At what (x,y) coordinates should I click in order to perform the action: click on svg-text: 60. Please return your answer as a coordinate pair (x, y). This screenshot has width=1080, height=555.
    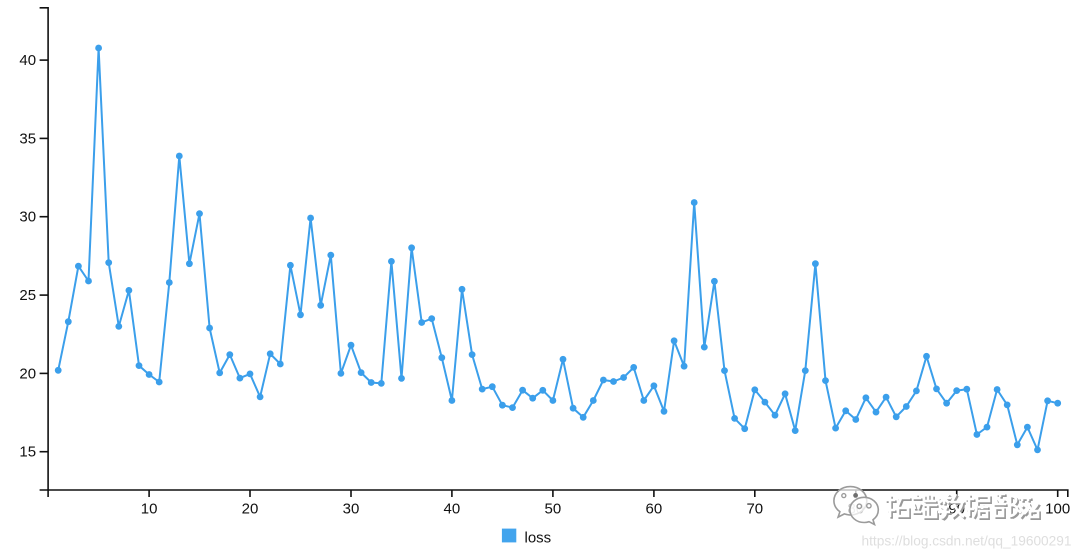
    Looking at the image, I should click on (654, 509).